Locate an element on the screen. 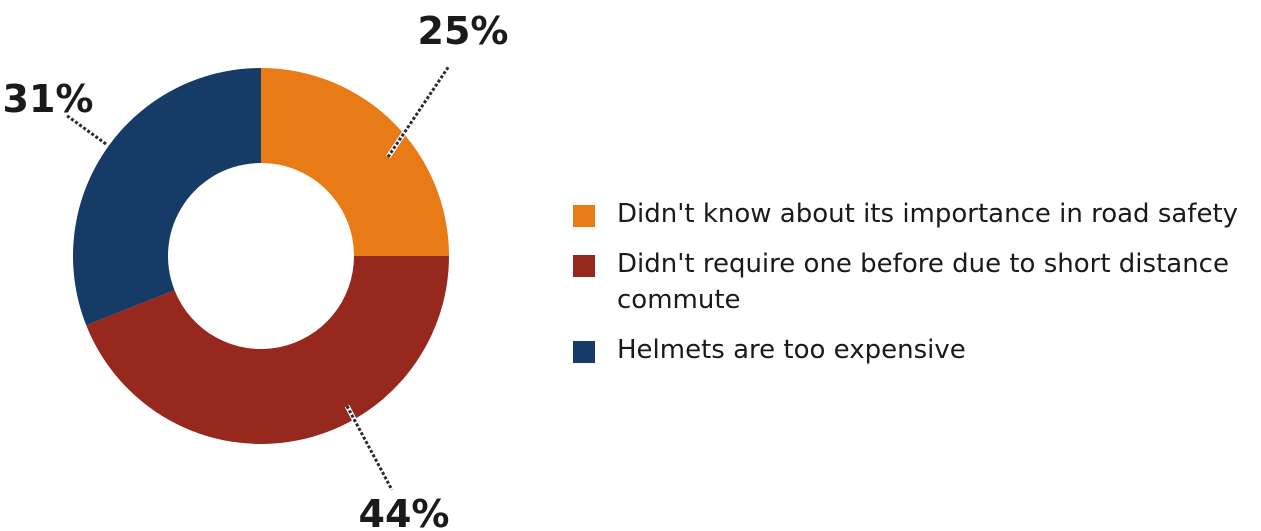 The width and height of the screenshot is (1261, 531). value-label: 25% is located at coordinates (463, 31).